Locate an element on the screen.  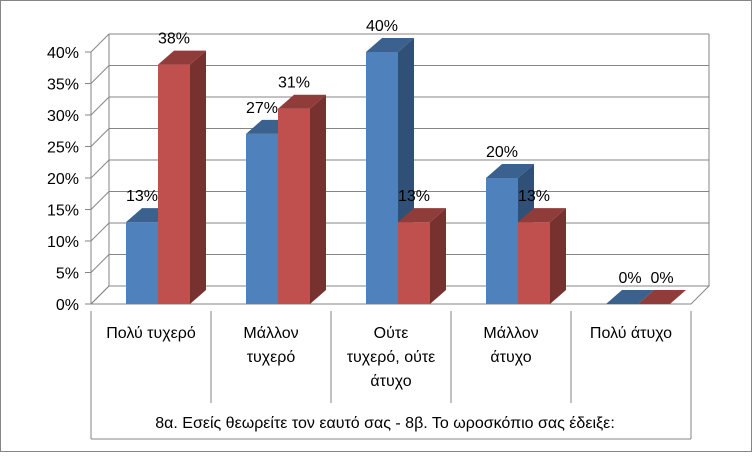
y-tick-label: 40% is located at coordinates (63, 53).